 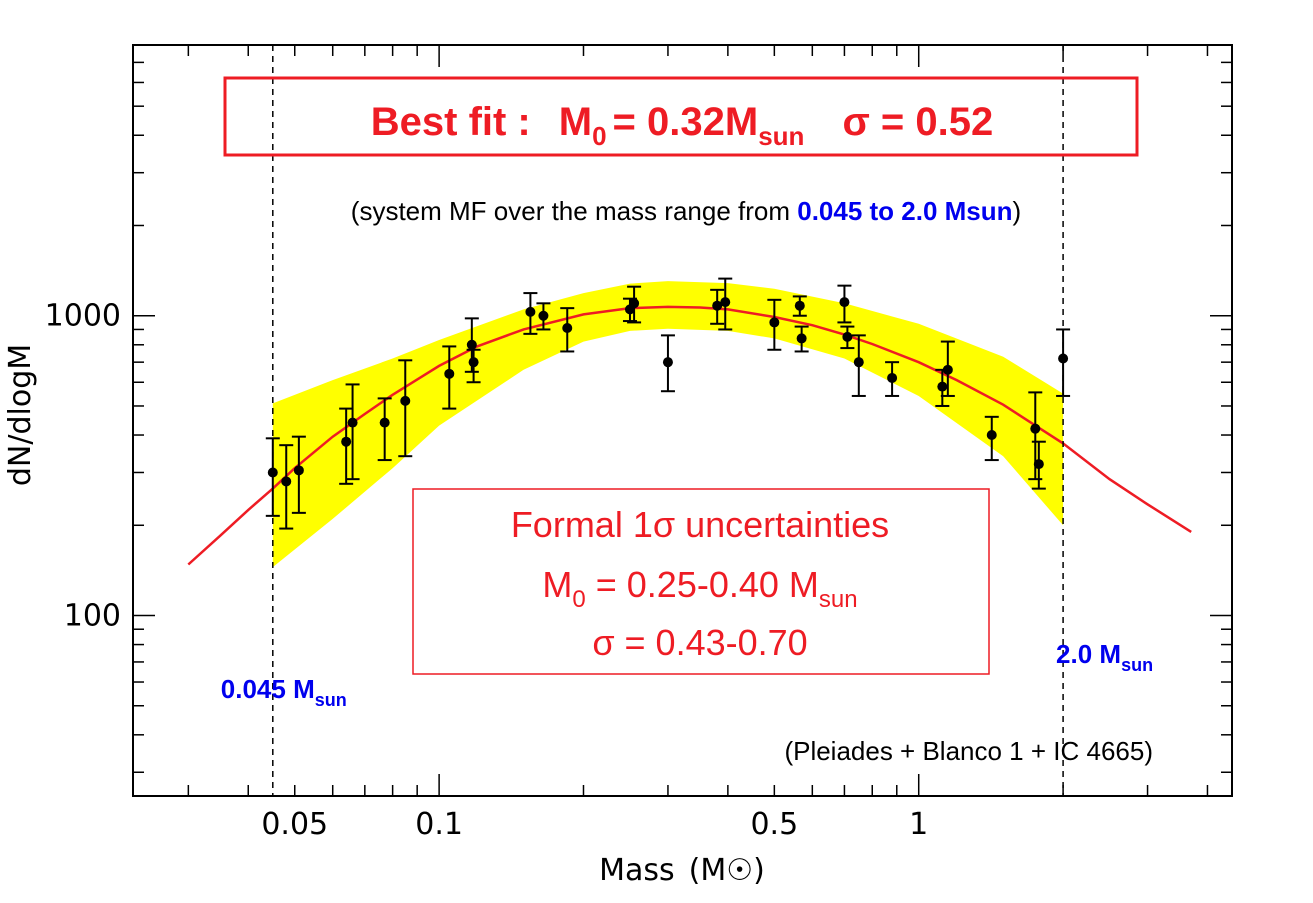 What do you see at coordinates (699, 588) in the screenshot?
I see `uncertainty-line-2: M0 = 0.25-0.40 Msun` at bounding box center [699, 588].